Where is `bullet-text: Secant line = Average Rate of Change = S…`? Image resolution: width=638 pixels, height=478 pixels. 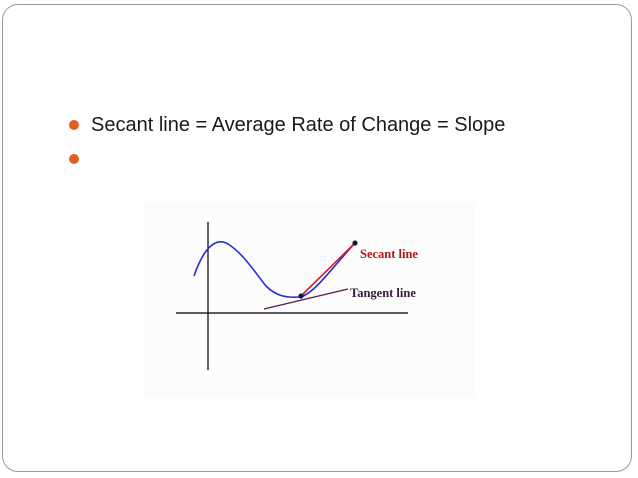
bullet-text: Secant line = Average Rate of Change = S… is located at coordinates (298, 124).